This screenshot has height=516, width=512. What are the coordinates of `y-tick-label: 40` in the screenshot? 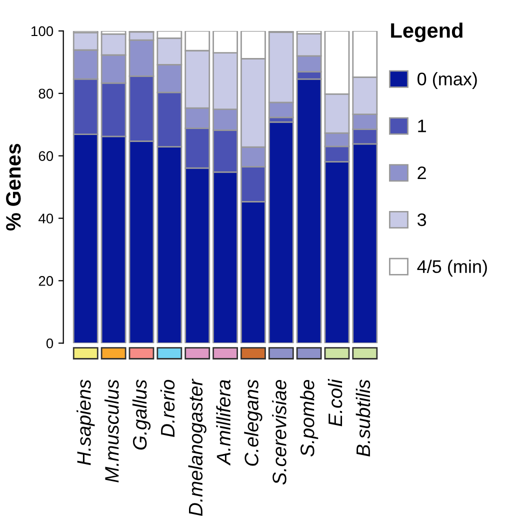 It's located at (46, 219).